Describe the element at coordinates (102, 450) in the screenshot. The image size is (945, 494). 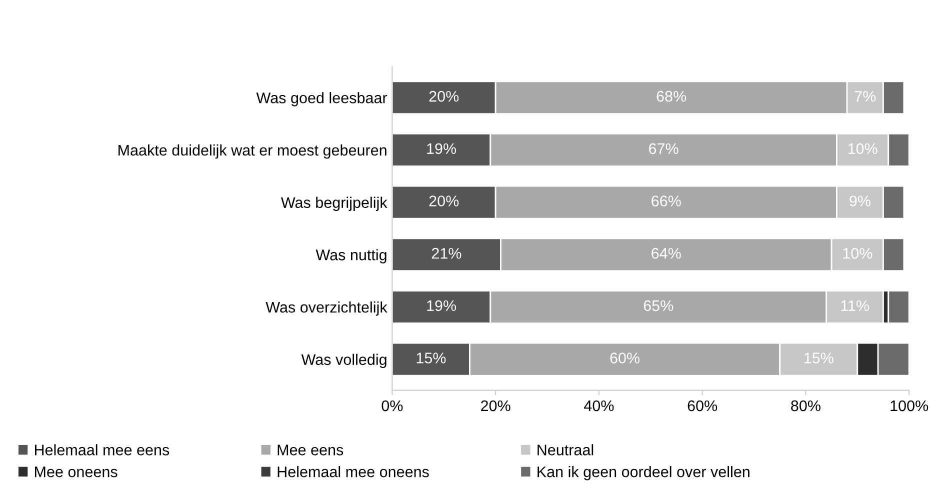
I see `legend-label: Helemaal mee eens` at that location.